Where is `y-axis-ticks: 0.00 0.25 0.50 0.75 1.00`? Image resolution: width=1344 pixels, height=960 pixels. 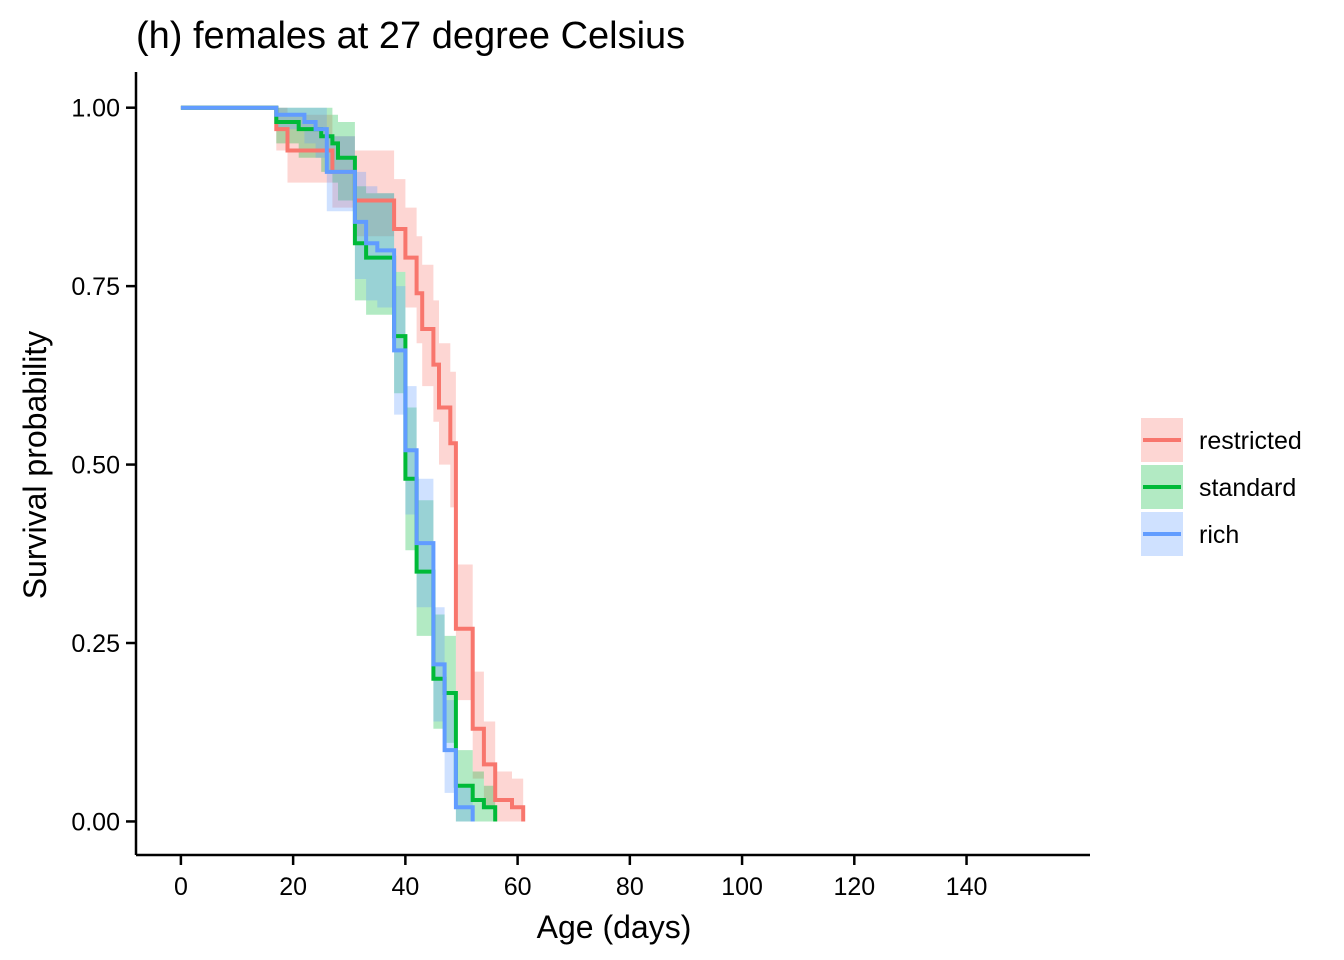 y-axis-ticks: 0.00 0.25 0.50 0.75 1.00 is located at coordinates (103, 465).